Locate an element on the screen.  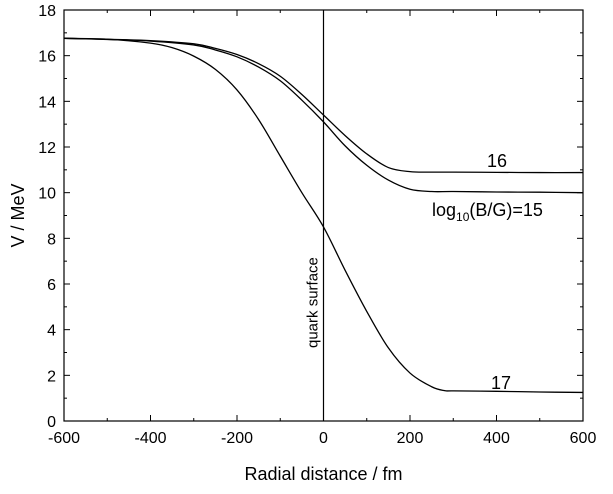
y-tick-label: 2 is located at coordinates (51, 376).